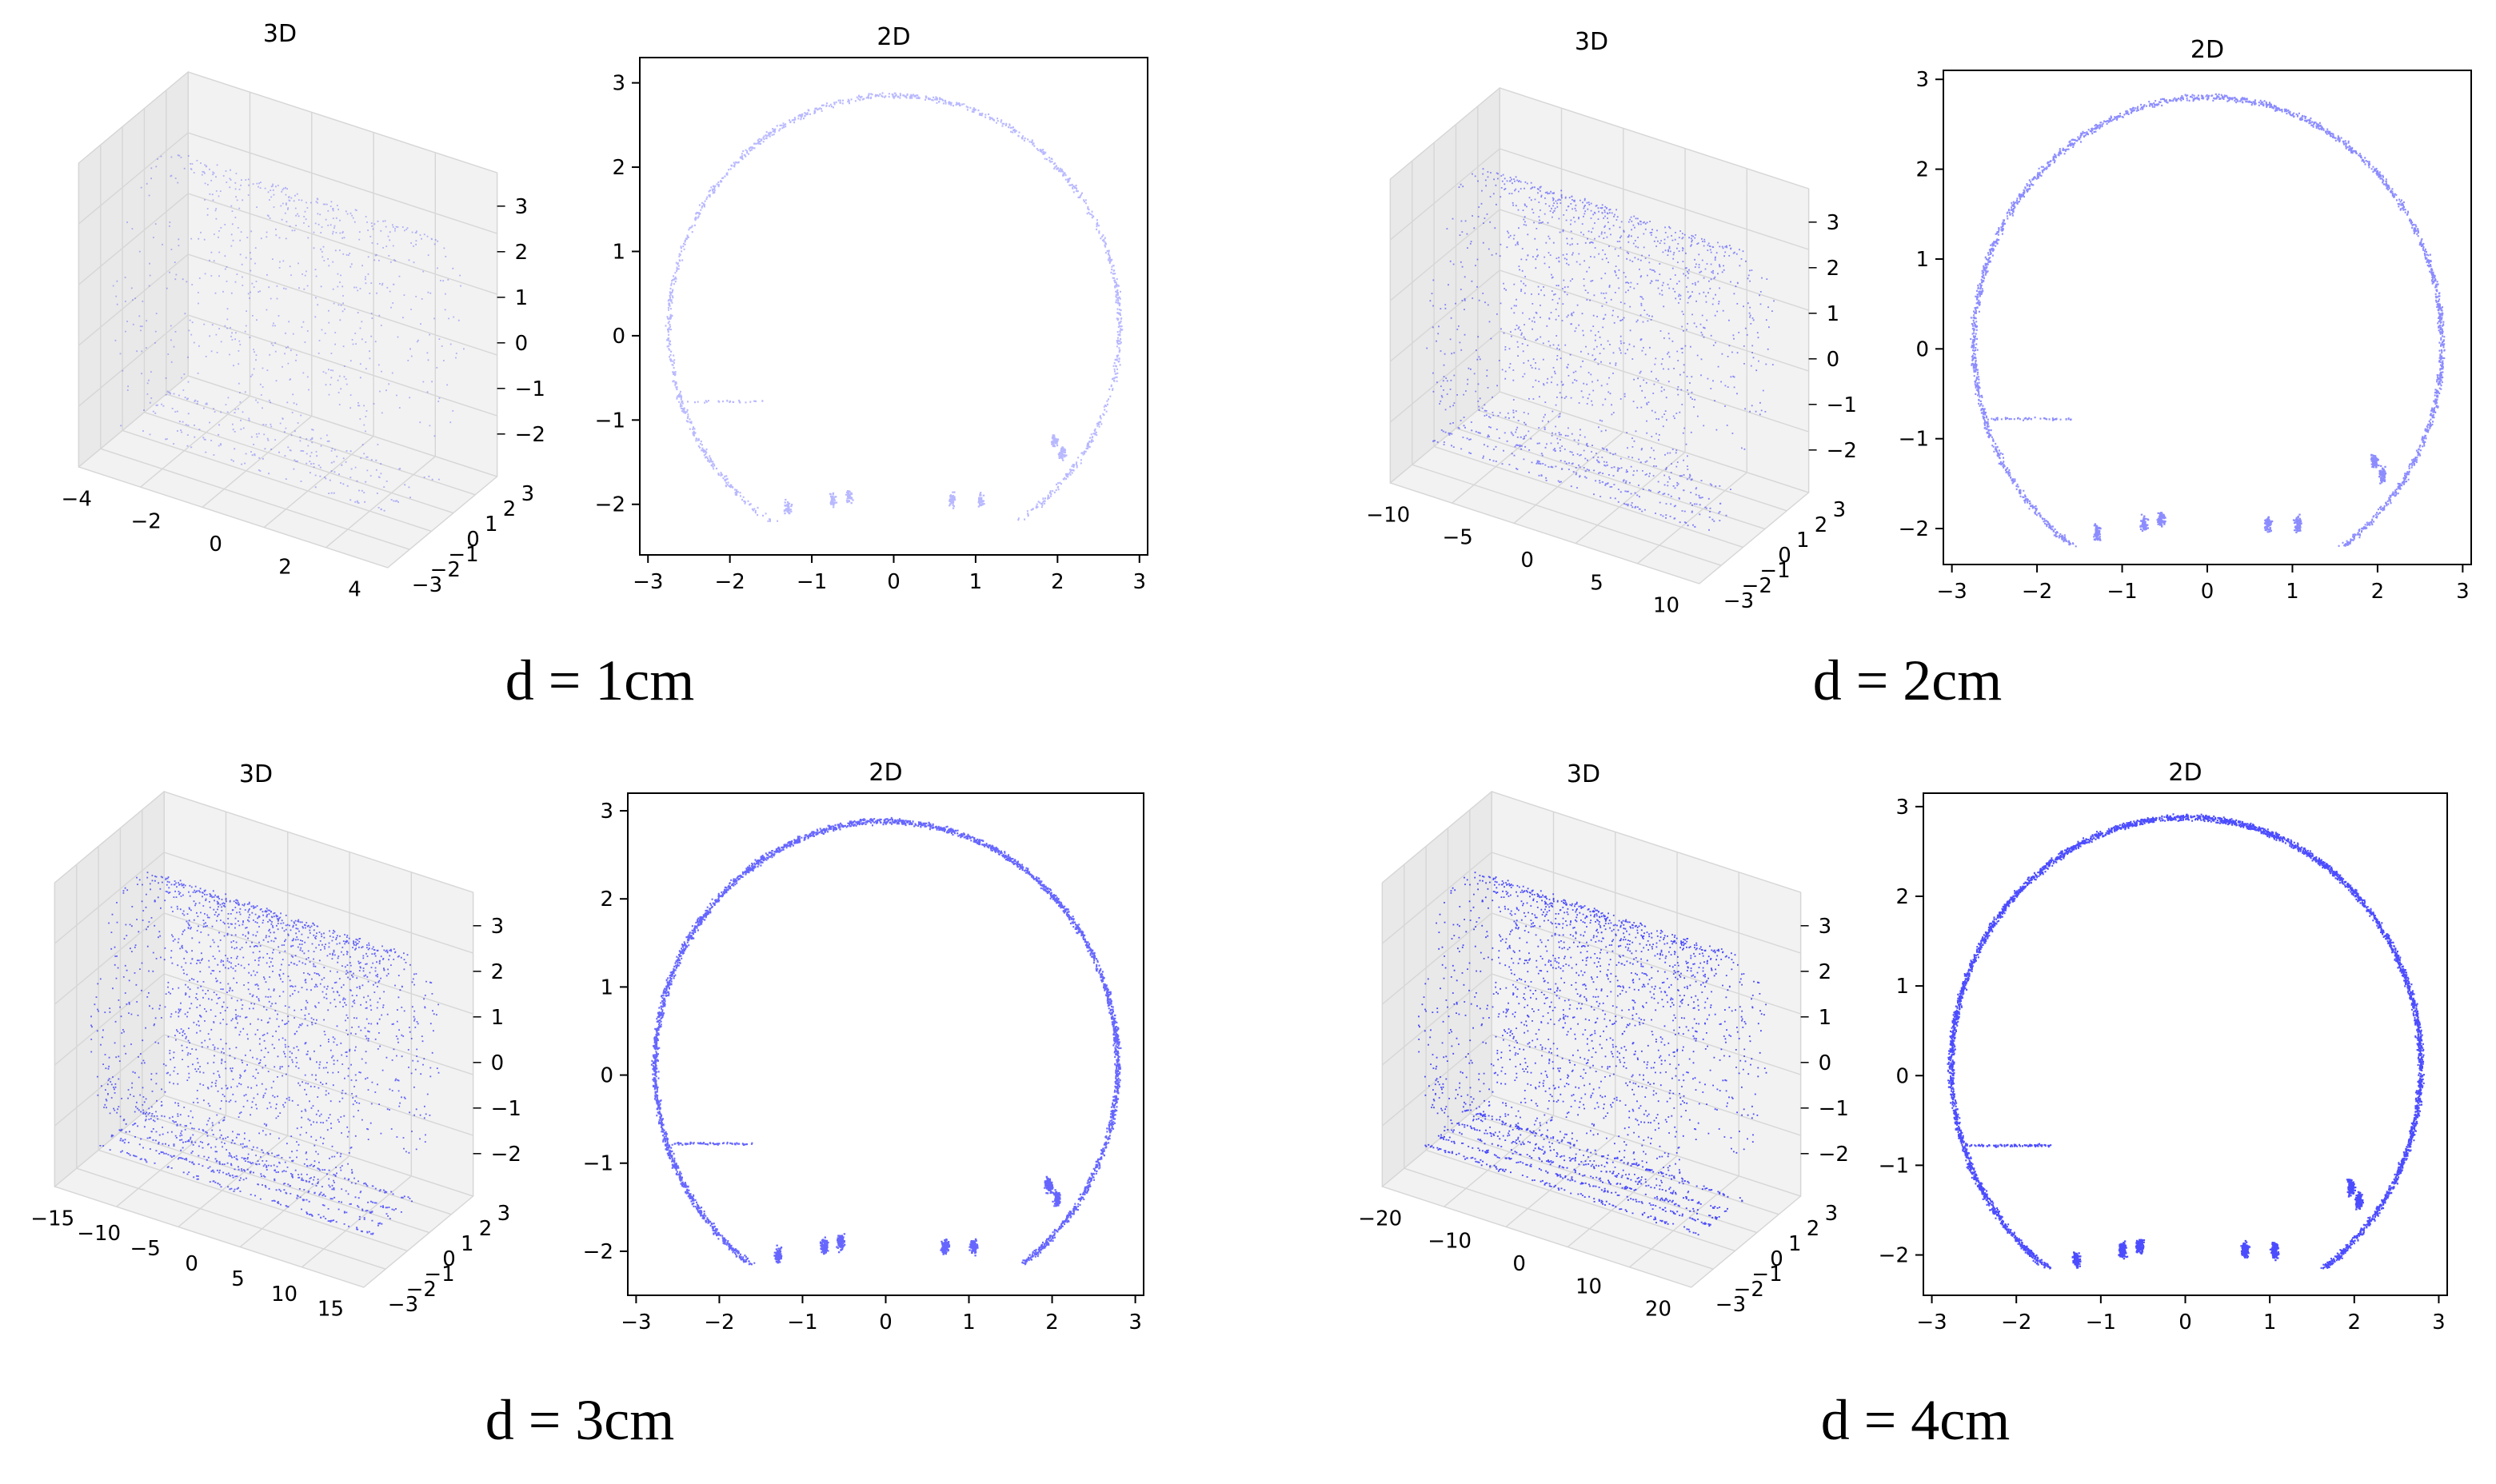 The image size is (2496, 1484). I want to click on x-tick-label-3d: −15, so click(52, 1219).